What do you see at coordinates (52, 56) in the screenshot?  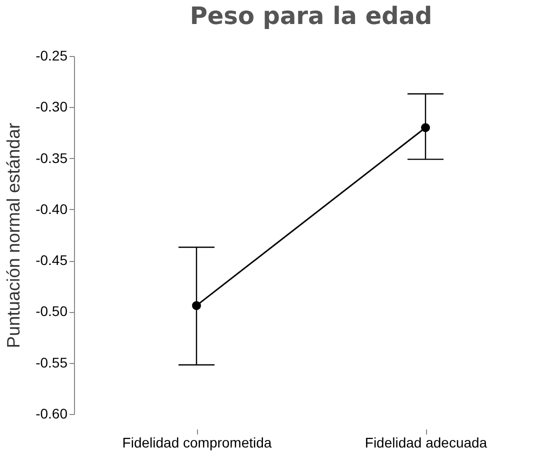 I see `y-tick-label: -0.25` at bounding box center [52, 56].